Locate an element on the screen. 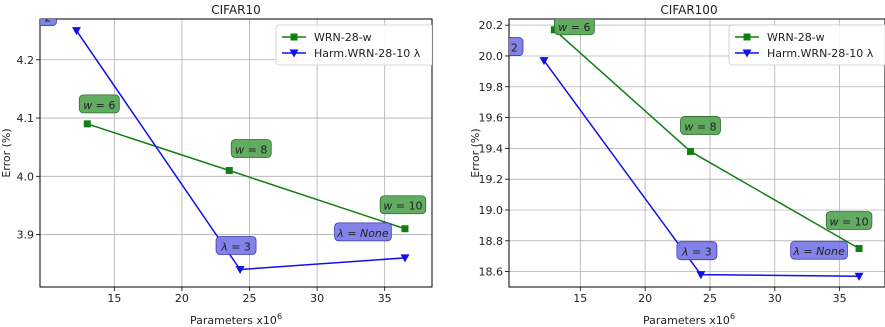 Image resolution: width=885 pixels, height=327 pixels. y-tick-label: 18.8 is located at coordinates (491, 241).